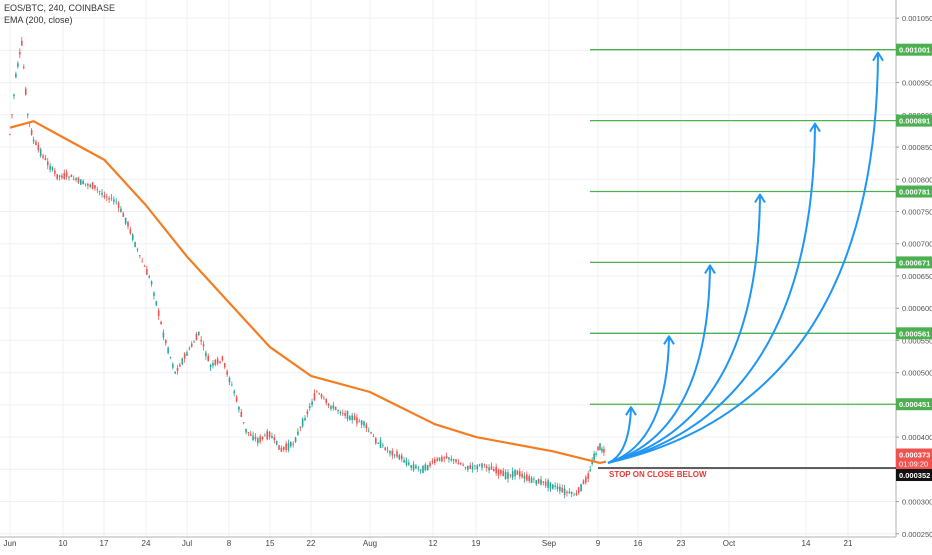 The height and width of the screenshot is (555, 932). Describe the element at coordinates (658, 474) in the screenshot. I see `stop-annotation: STOP ON CLOSE BELOW` at that location.